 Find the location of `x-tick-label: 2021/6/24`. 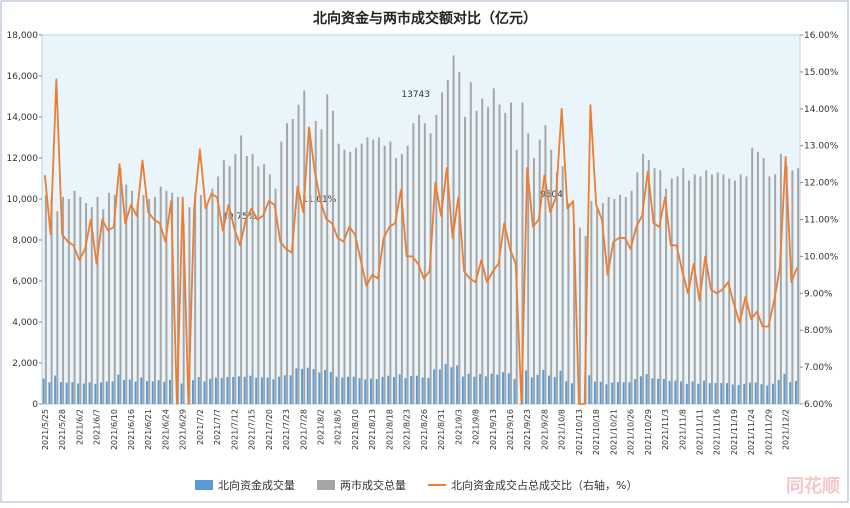

x-tick-label: 2021/6/24 is located at coordinates (165, 429).